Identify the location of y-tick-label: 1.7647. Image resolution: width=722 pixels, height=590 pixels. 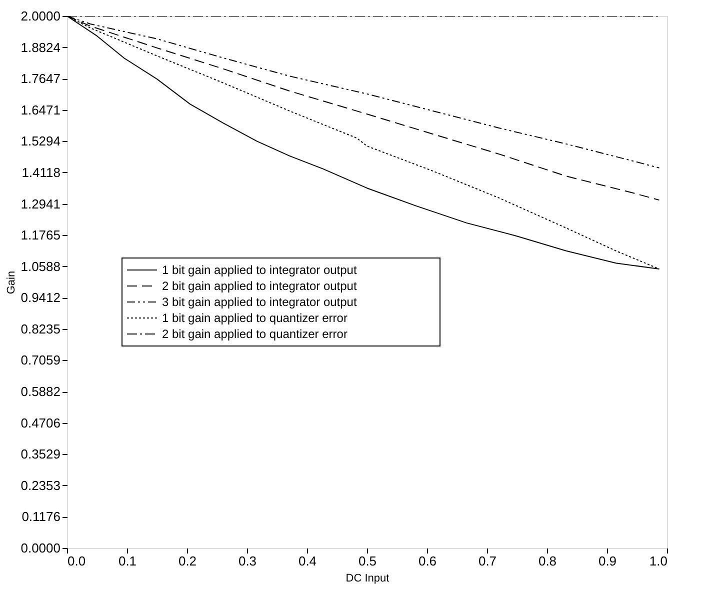
(40, 78).